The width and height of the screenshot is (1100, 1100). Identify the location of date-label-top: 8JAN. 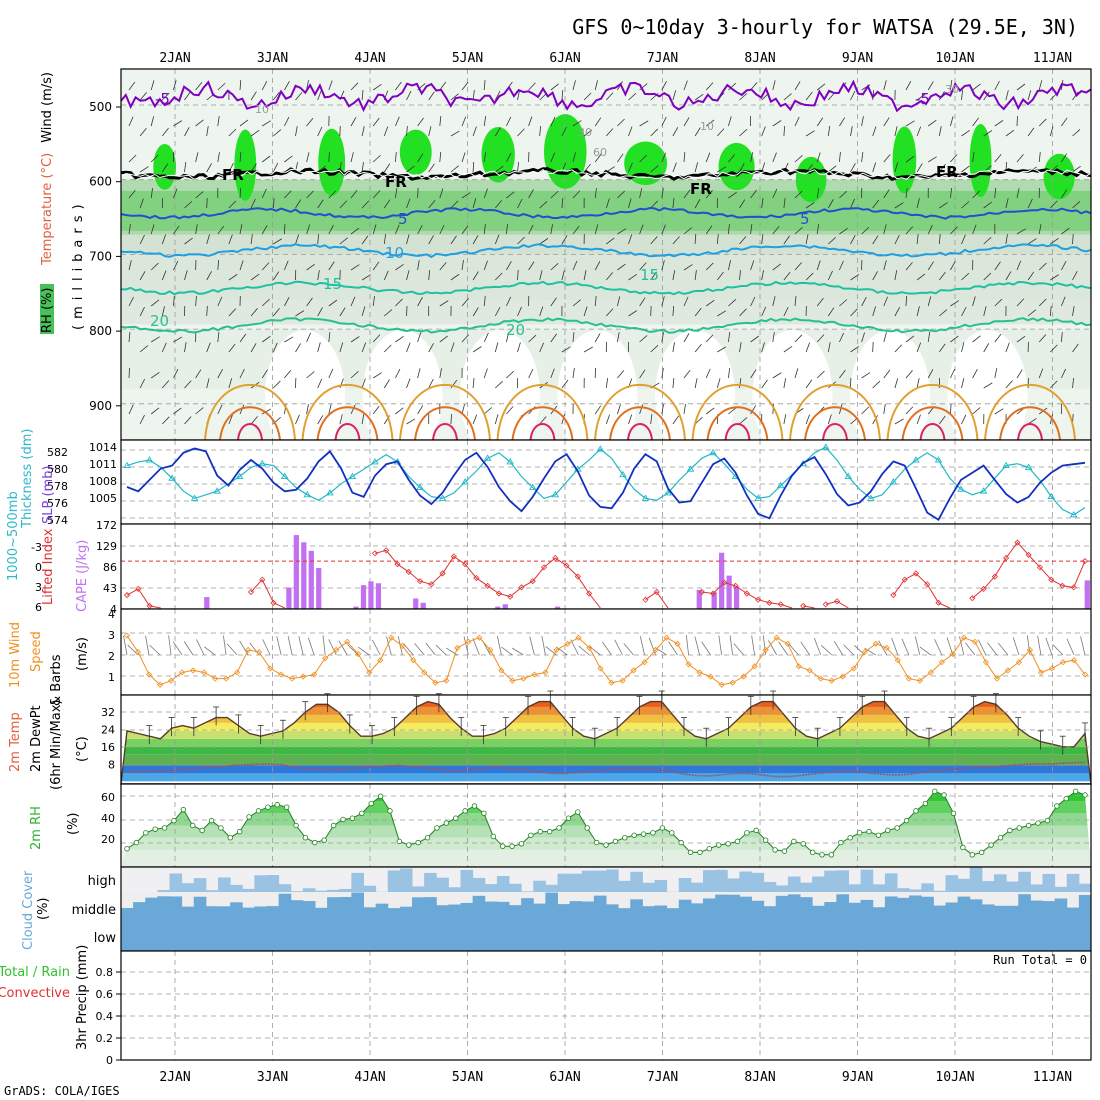
(759, 58).